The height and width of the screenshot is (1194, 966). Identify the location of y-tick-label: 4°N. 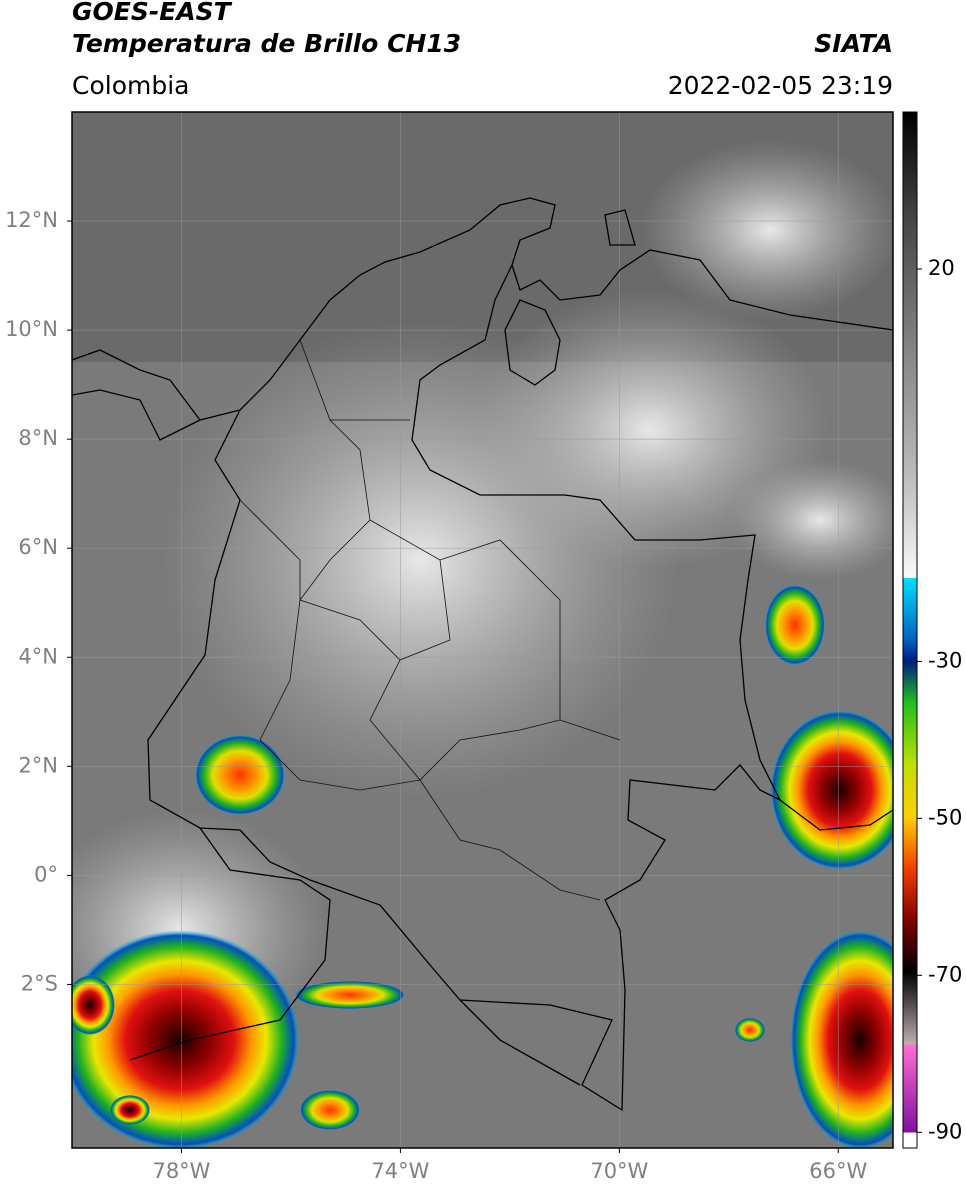
(38, 656).